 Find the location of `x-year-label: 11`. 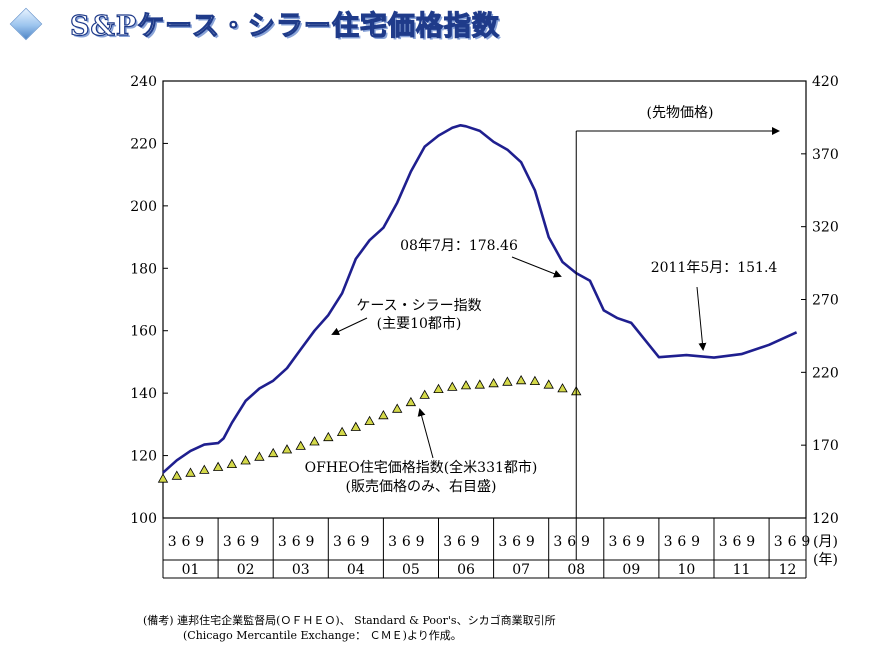

x-year-label: 11 is located at coordinates (742, 570).